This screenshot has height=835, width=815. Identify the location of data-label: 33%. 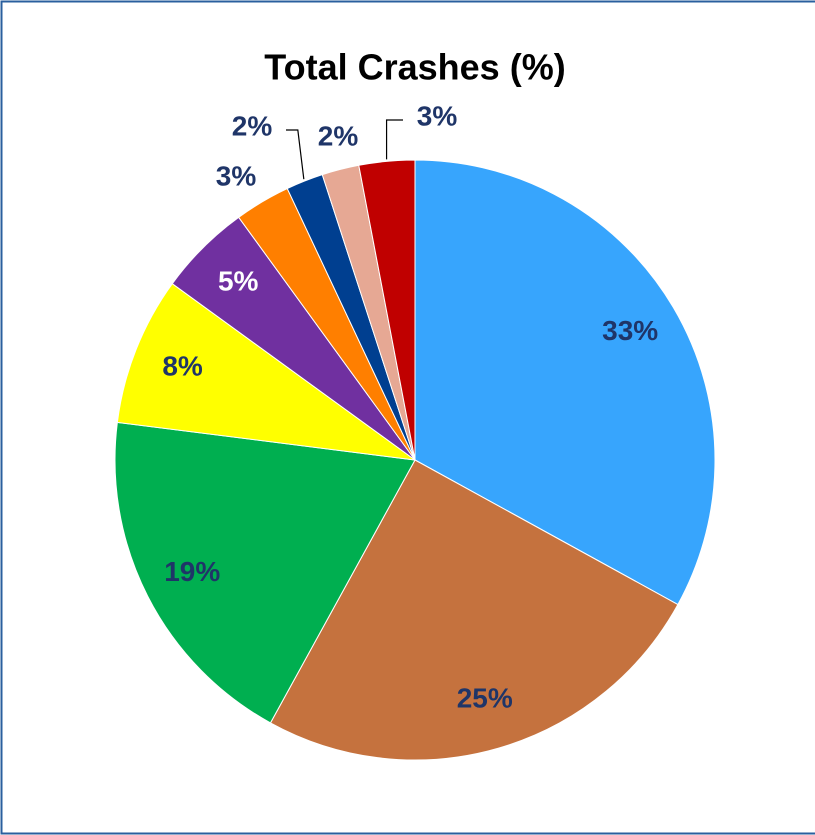
(630, 330).